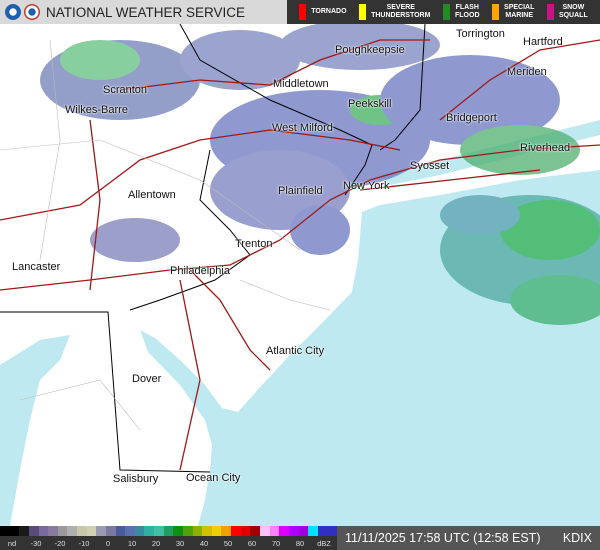 The image size is (600, 550). I want to click on city-label: Hartford, so click(543, 42).